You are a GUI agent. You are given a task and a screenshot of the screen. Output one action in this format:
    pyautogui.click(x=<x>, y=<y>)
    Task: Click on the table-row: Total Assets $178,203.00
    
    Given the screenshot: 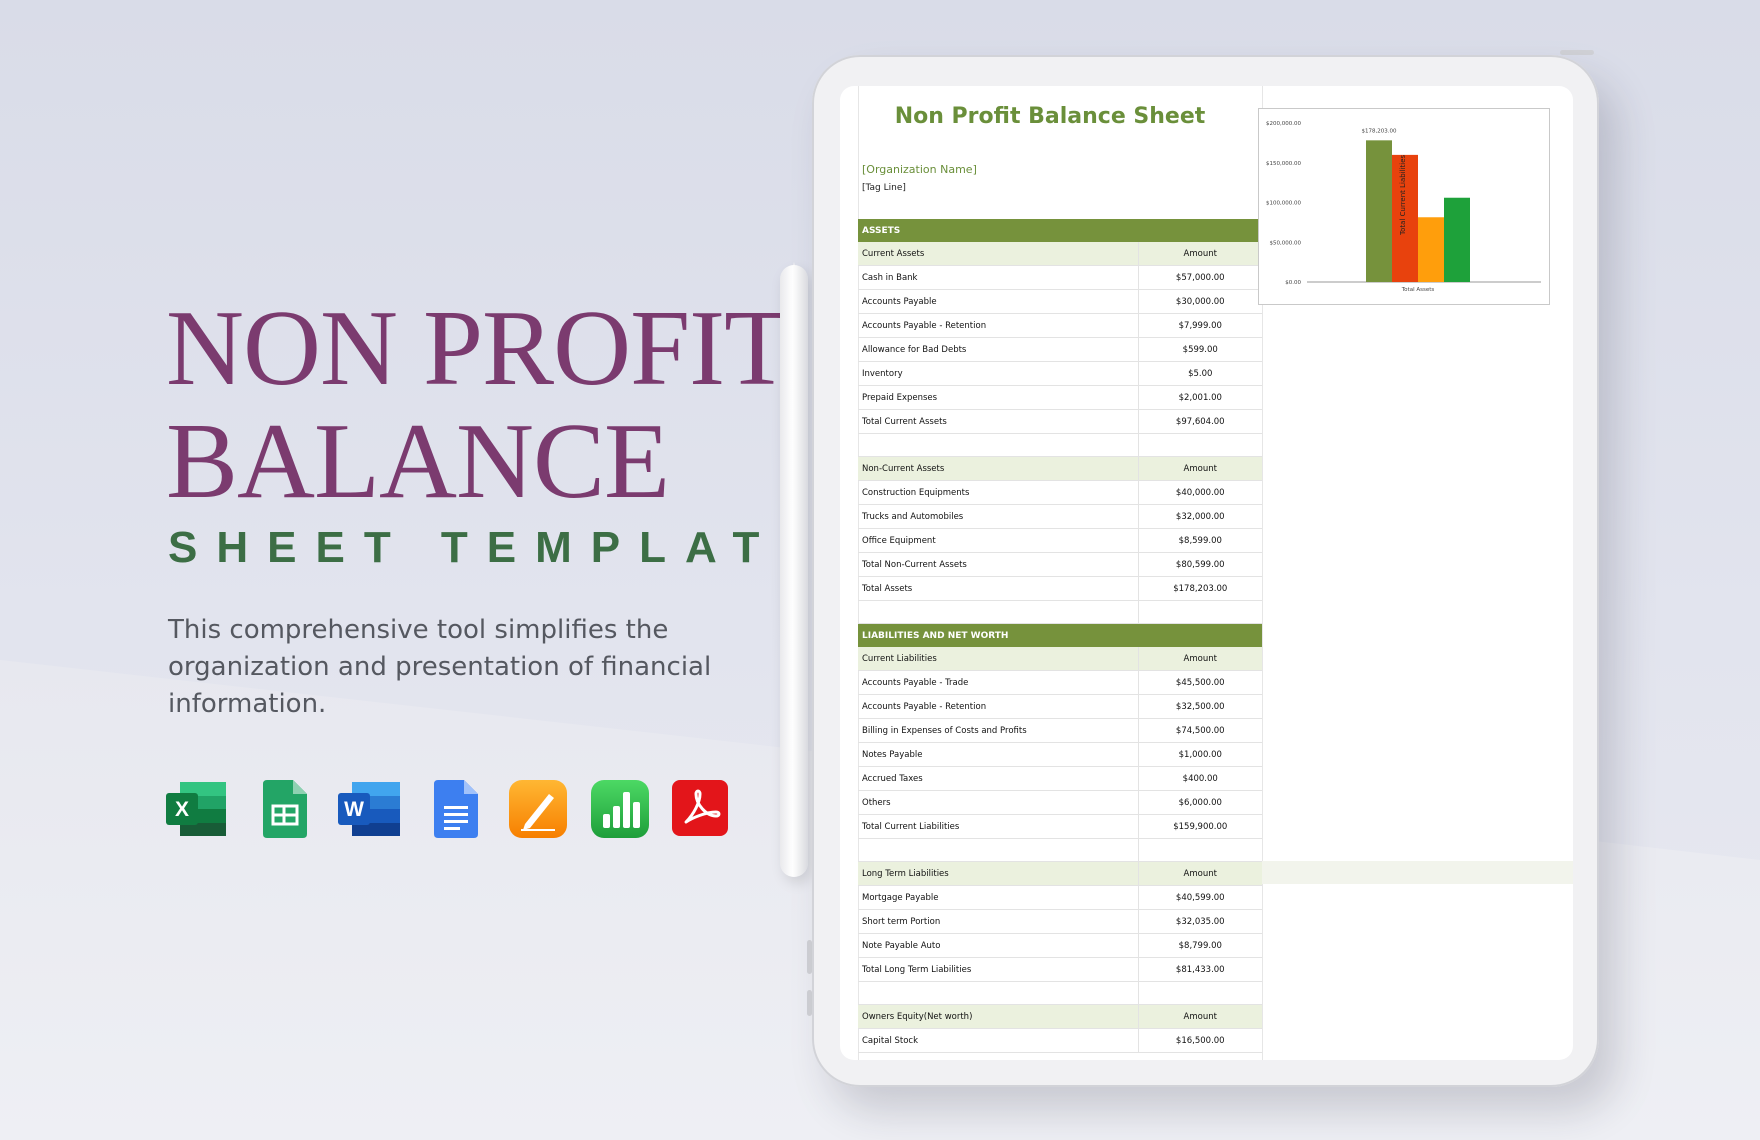 What is the action you would take?
    pyautogui.click(x=1060, y=588)
    